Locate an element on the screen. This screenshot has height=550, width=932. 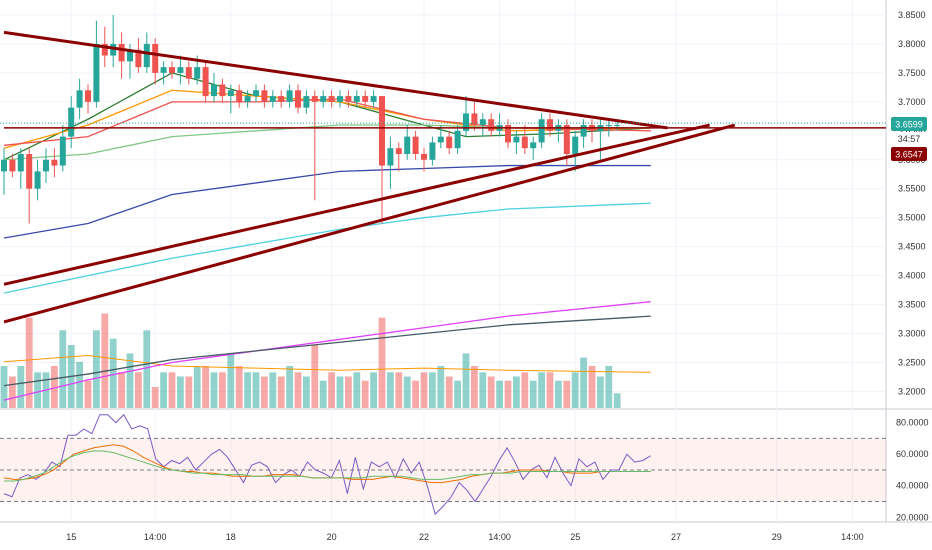
rsi-tick-label: 60.0000 is located at coordinates (912, 454).